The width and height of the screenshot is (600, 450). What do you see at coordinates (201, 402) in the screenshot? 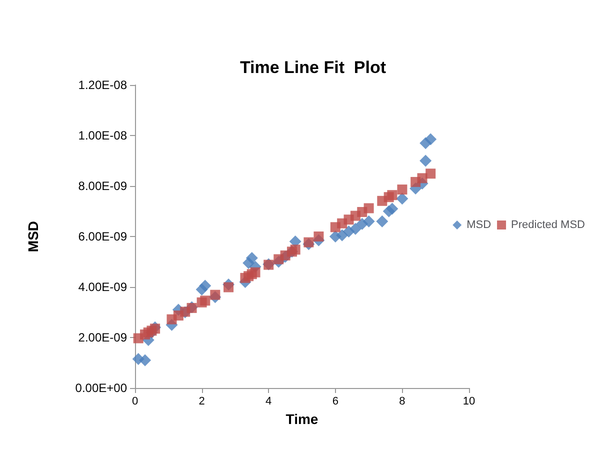
I see `x-tick-label: 2` at bounding box center [201, 402].